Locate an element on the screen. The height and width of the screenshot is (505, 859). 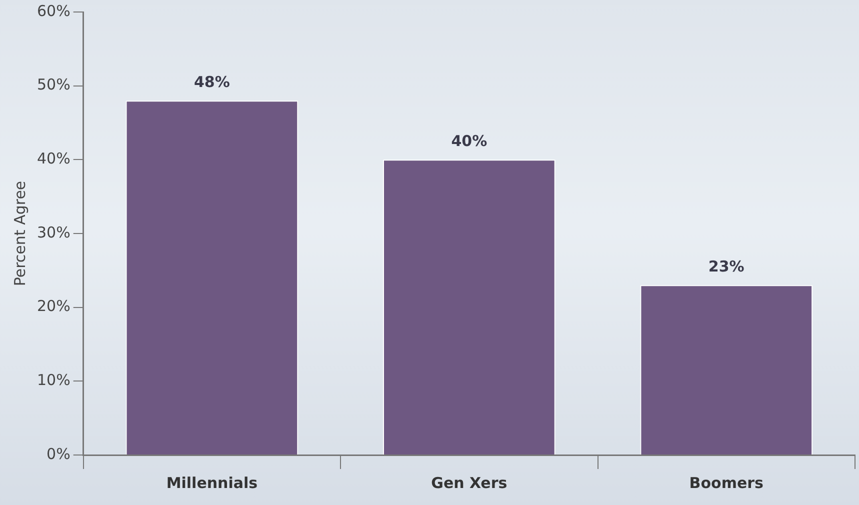
y-tick-label: 40% is located at coordinates (53, 159).